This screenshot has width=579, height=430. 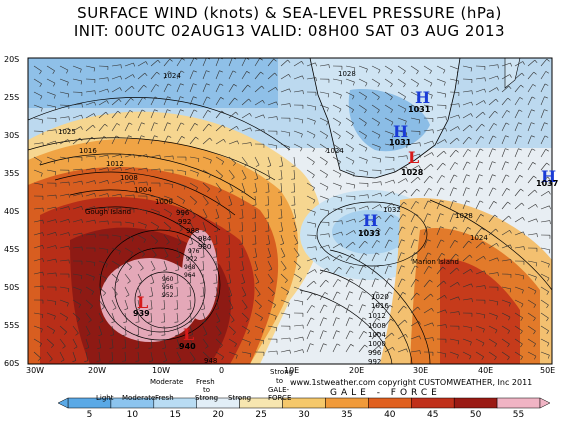 I want to click on colorbar-tick-label: 50, so click(x=475, y=415).